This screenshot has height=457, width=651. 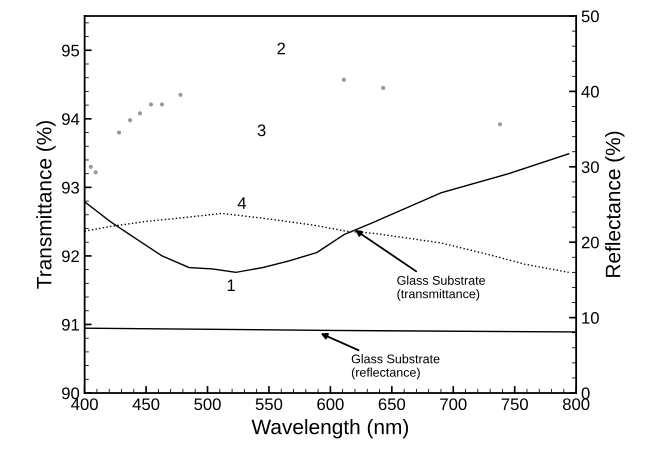 What do you see at coordinates (207, 404) in the screenshot?
I see `x-tick-label: 500` at bounding box center [207, 404].